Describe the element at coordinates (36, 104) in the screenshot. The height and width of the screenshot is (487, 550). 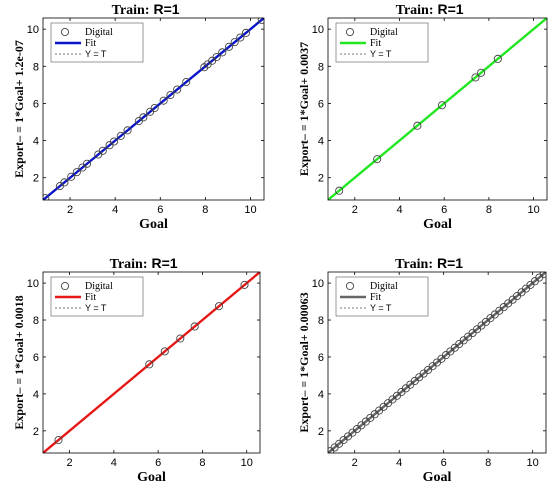
I see `y-tick-label: 6` at that location.